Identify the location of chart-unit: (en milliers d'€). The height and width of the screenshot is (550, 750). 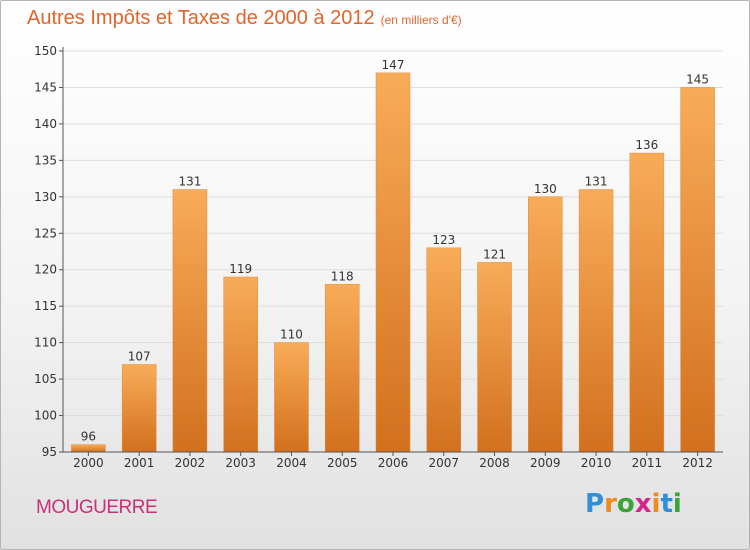
(421, 20).